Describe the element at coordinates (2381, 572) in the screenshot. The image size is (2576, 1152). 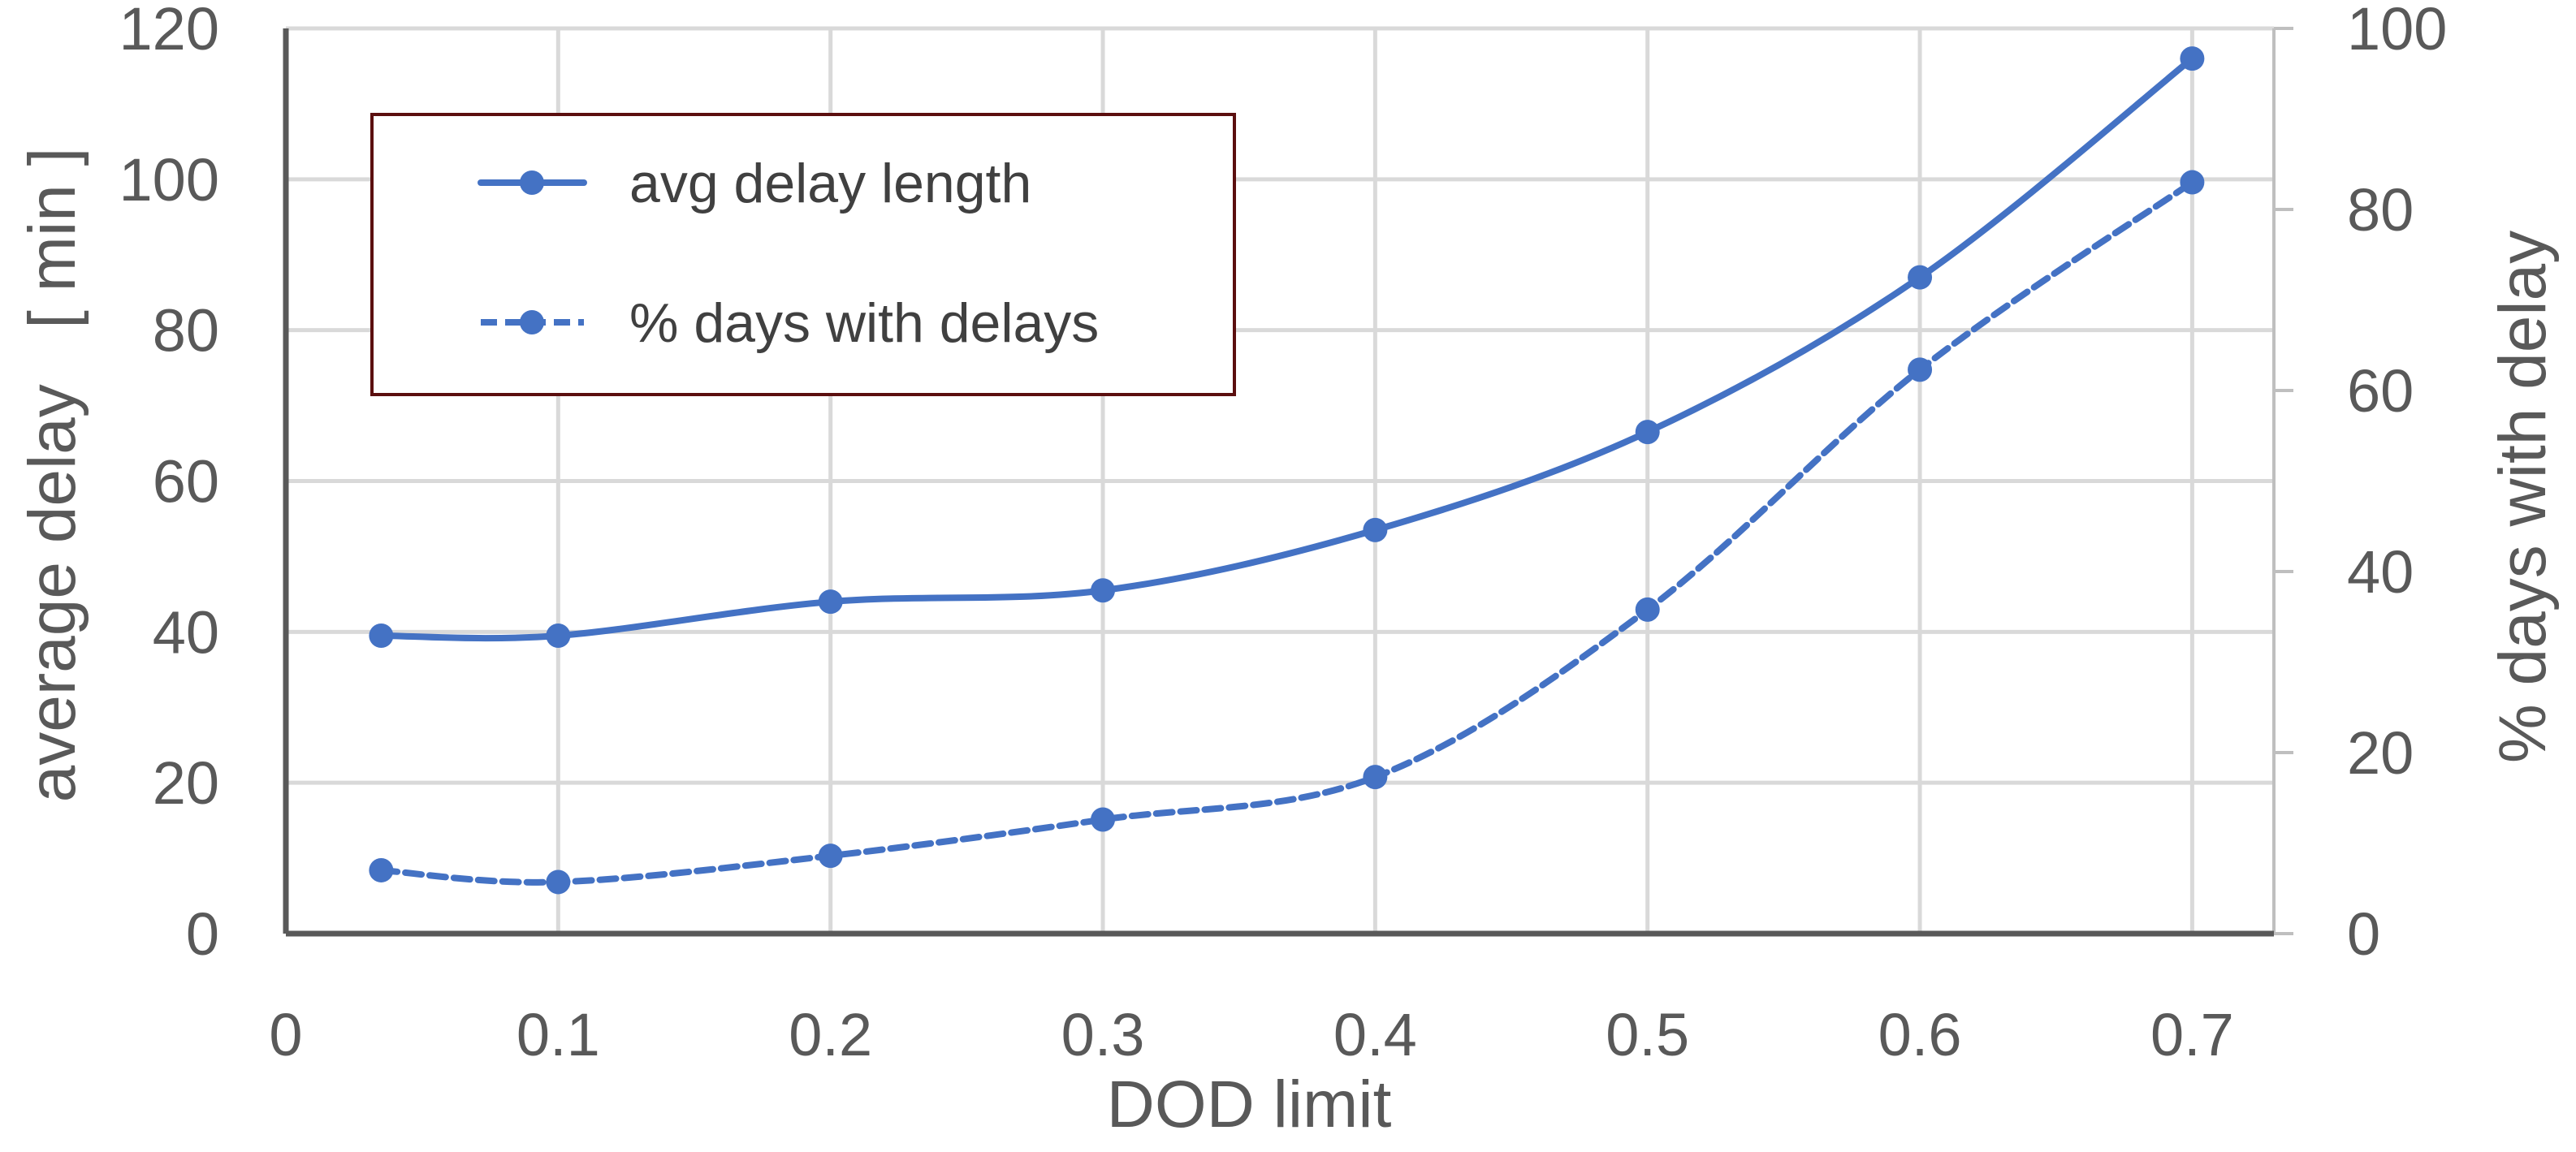
I see `right-y-tick-label-2: 40` at that location.